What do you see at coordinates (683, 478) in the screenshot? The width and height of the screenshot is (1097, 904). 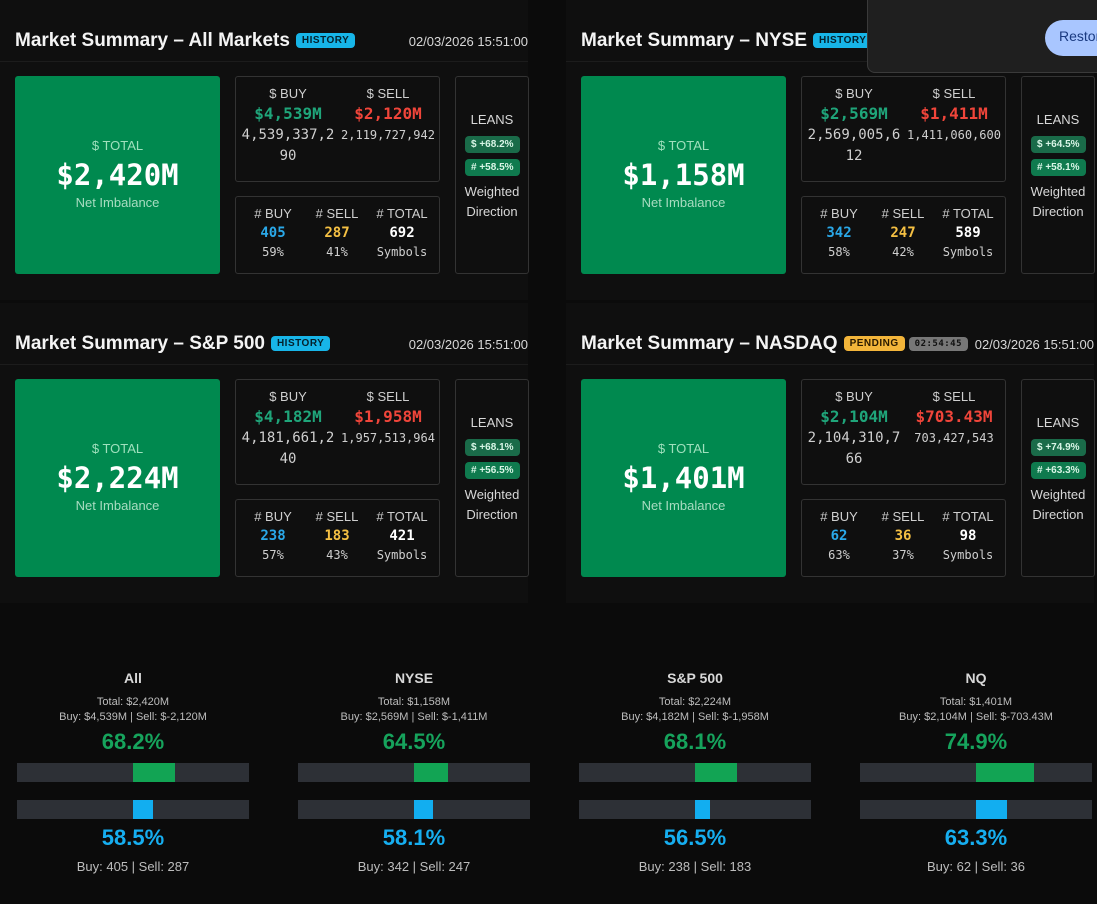 I see `net-imbalance-card: $ TOTAL $1,401M Net Imbalance` at bounding box center [683, 478].